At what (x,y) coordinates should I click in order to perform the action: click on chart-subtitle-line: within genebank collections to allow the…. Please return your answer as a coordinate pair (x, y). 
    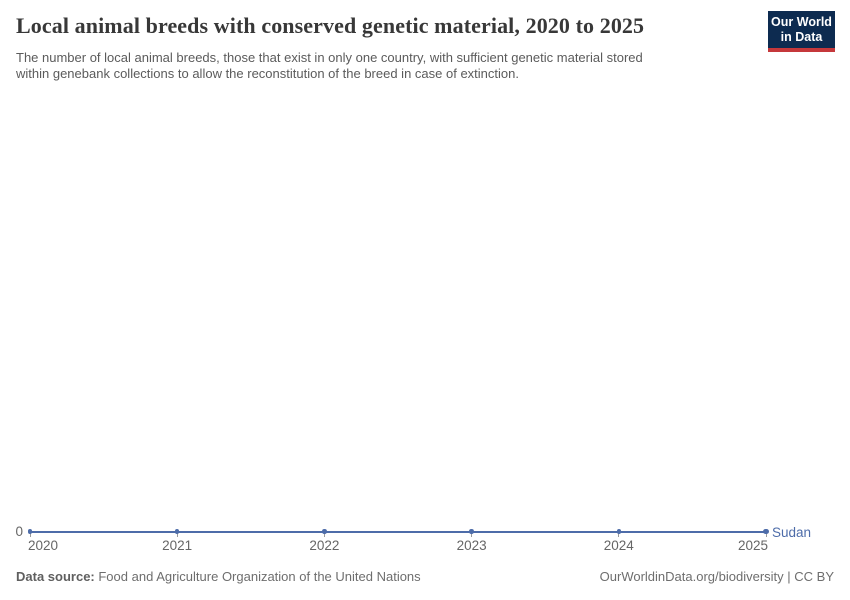
    Looking at the image, I should click on (267, 73).